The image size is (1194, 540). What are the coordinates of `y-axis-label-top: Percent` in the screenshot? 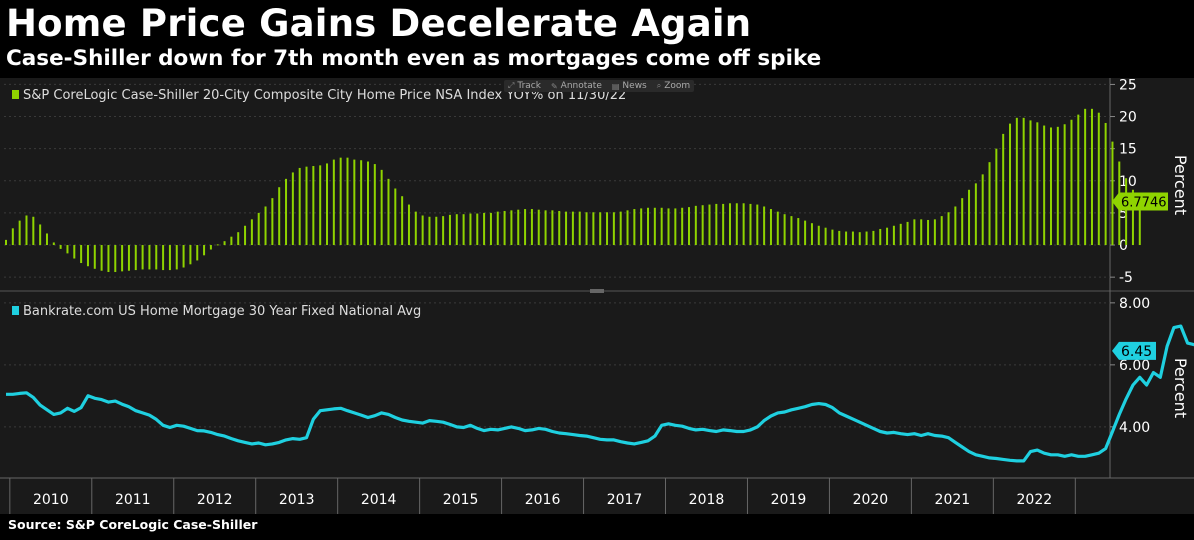 It's located at (1180, 185).